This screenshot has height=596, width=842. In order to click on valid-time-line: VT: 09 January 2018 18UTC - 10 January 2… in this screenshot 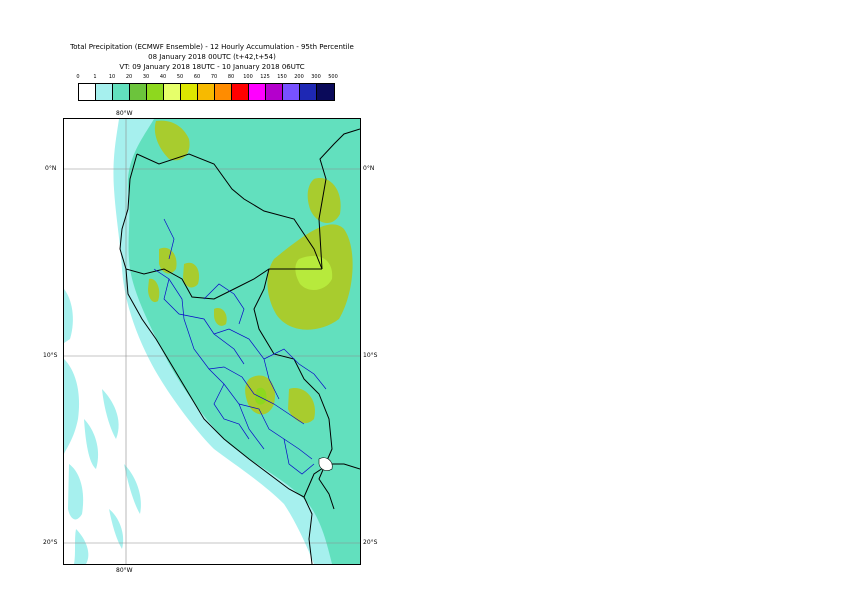, I will do `click(212, 67)`.